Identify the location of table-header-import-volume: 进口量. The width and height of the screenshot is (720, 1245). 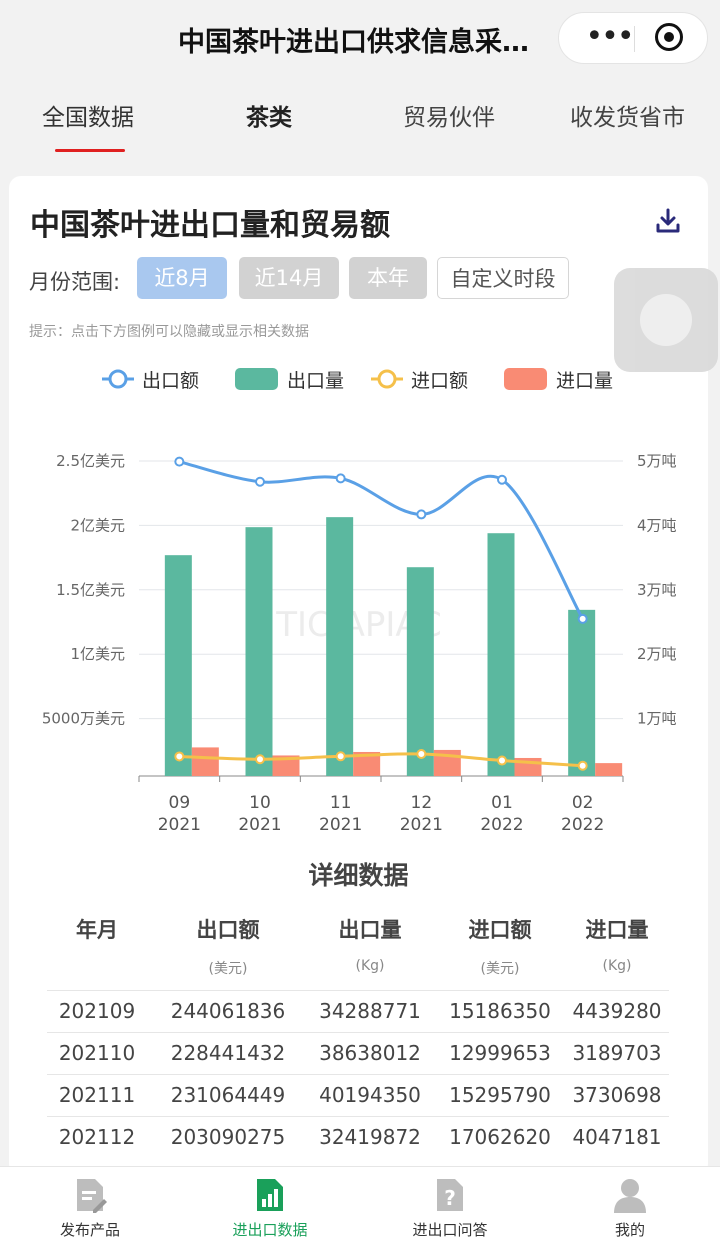
(617, 930).